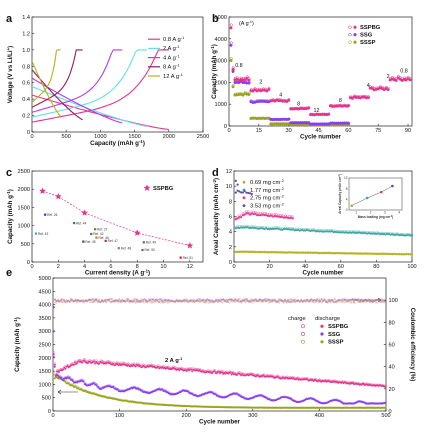  What do you see at coordinates (45, 306) in the screenshot?
I see `e-ytick-label: 4000` at bounding box center [45, 306].